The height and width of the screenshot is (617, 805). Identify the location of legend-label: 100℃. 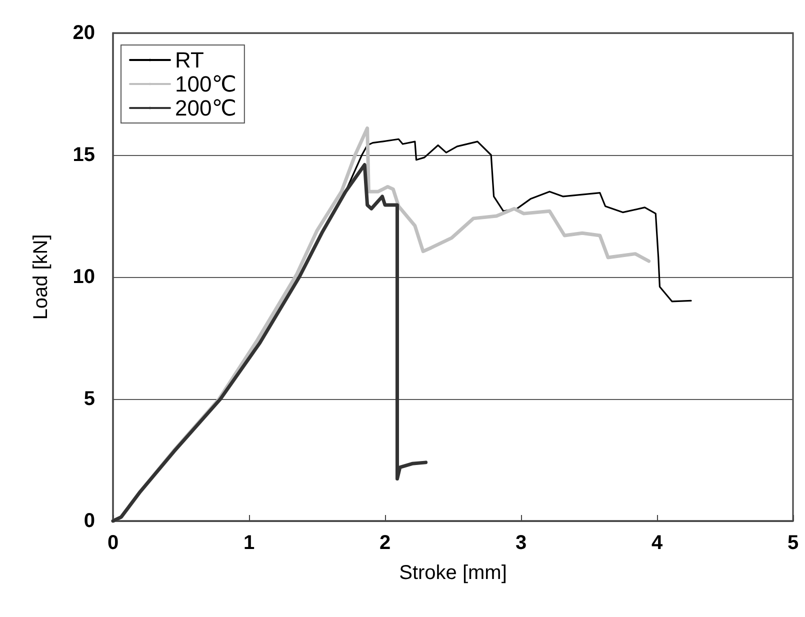
(205, 84).